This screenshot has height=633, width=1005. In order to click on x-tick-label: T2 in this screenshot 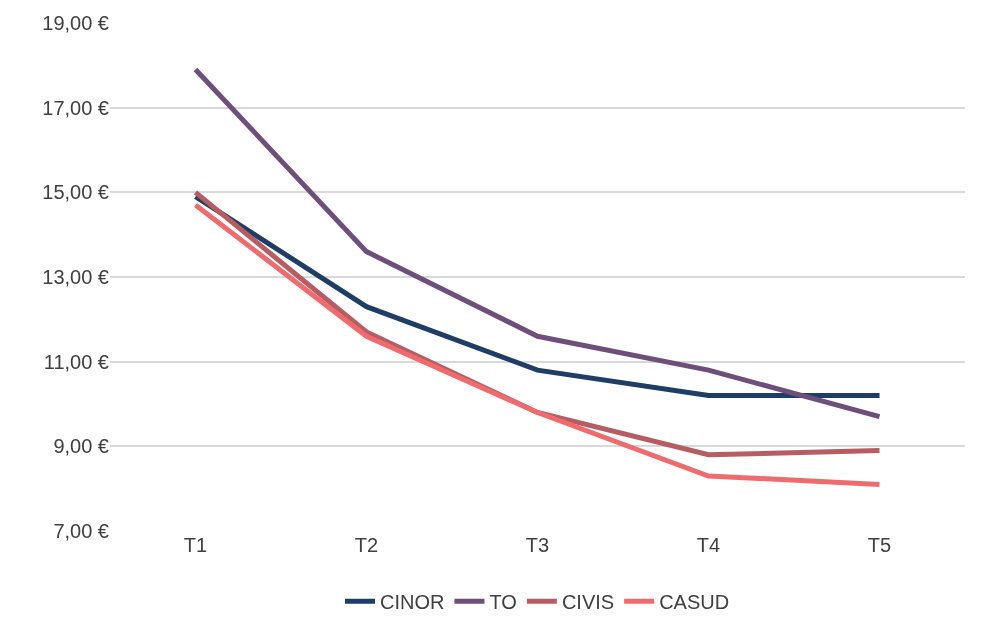, I will do `click(366, 545)`.